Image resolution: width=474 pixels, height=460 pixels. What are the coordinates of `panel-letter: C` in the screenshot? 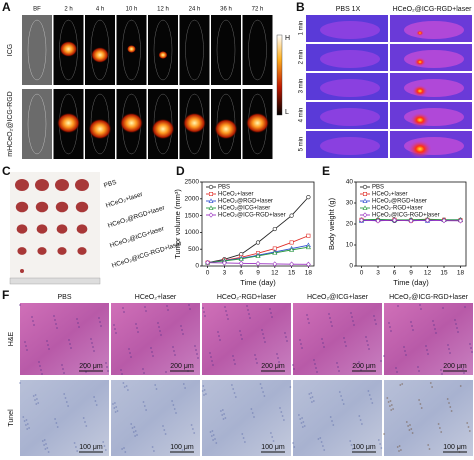 It's located at (6, 171).